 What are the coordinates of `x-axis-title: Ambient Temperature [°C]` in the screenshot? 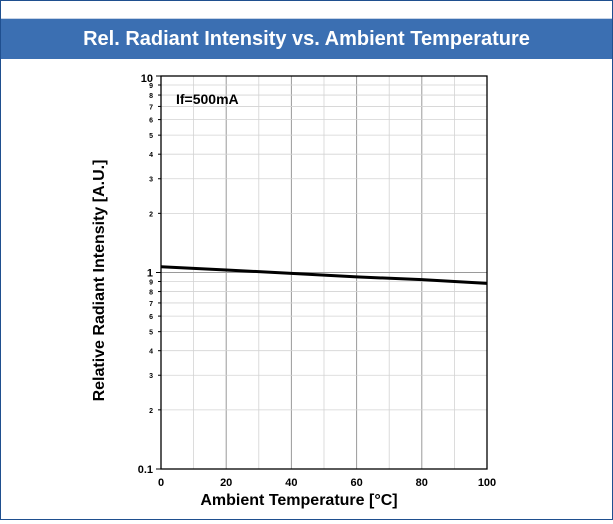 It's located at (298, 500).